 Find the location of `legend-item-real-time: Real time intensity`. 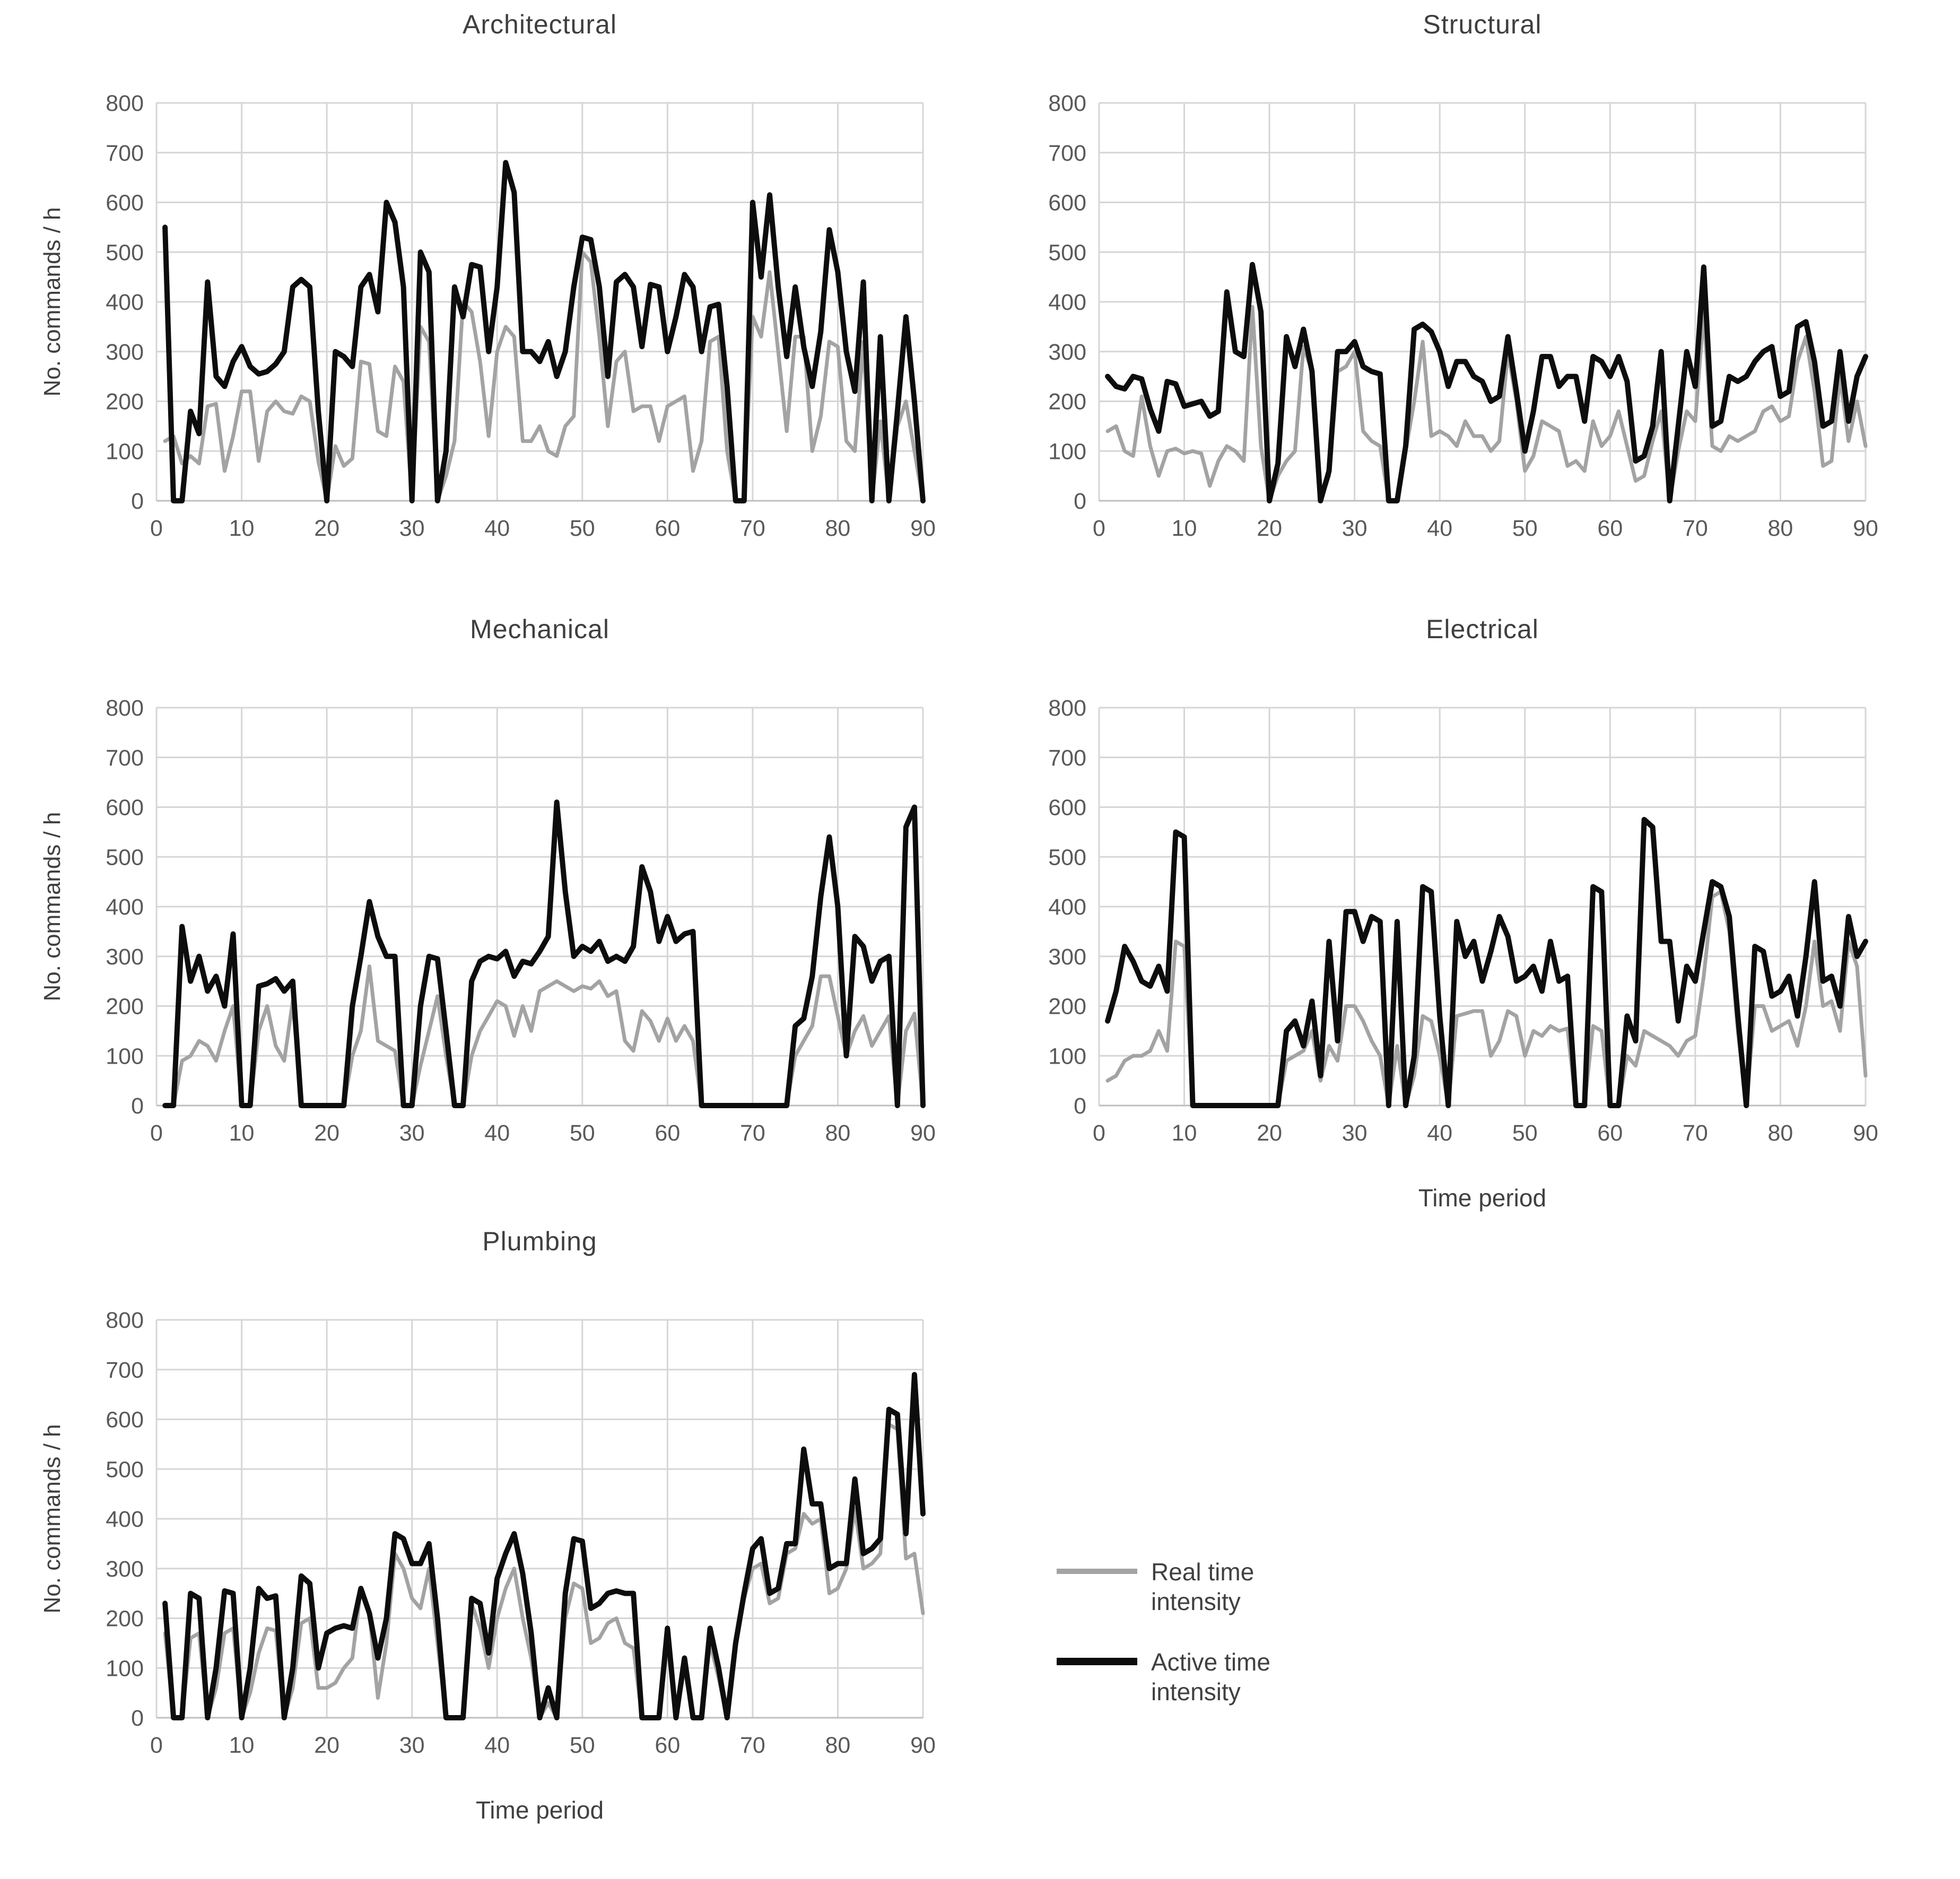

legend-item-real-time: Real time intensity is located at coordinates (1194, 1586).